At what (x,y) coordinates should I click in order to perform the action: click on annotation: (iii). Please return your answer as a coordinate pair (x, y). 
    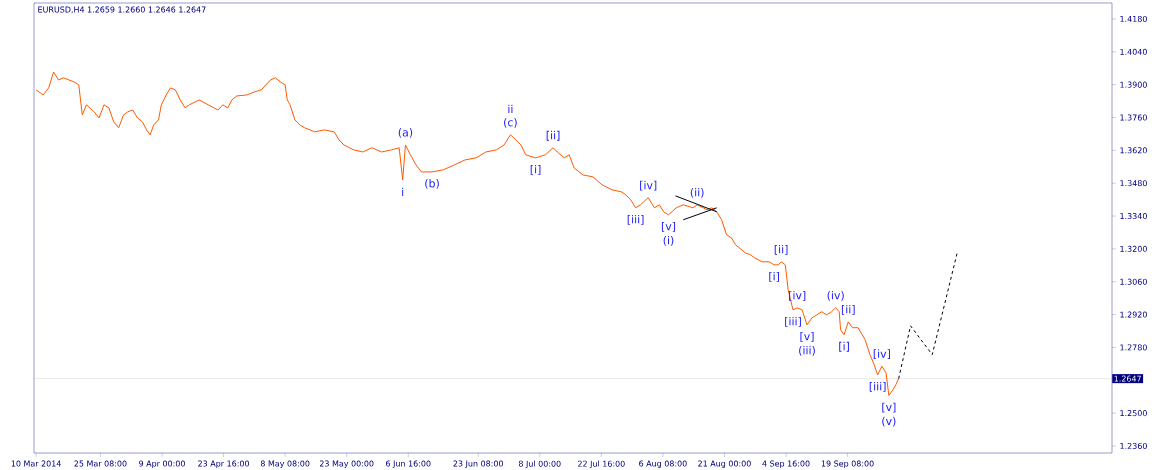
    Looking at the image, I should click on (807, 351).